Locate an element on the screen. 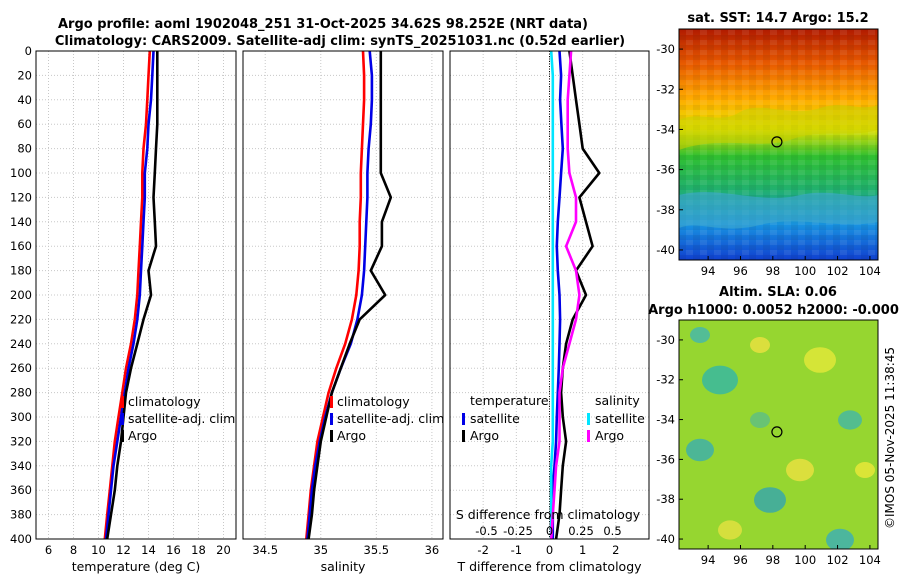  map-y-tick-label: -34 is located at coordinates (665, 129).